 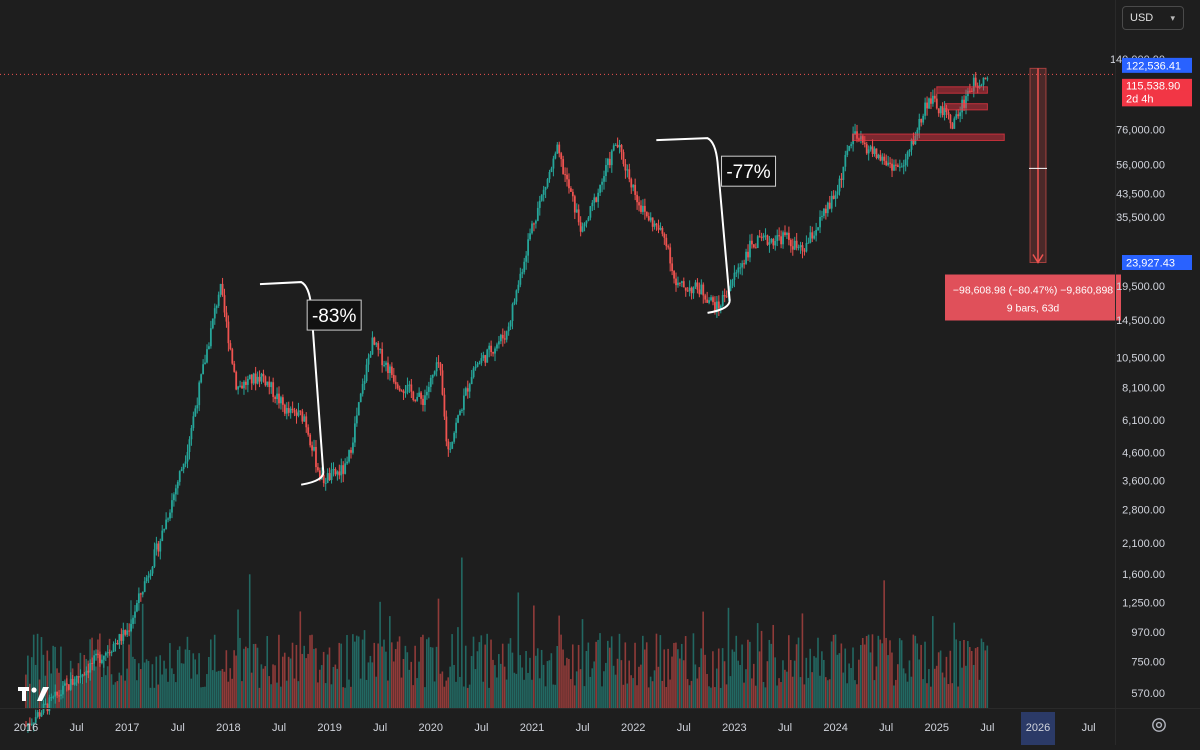 What do you see at coordinates (693, 225) in the screenshot?
I see `drawdown-bracket` at bounding box center [693, 225].